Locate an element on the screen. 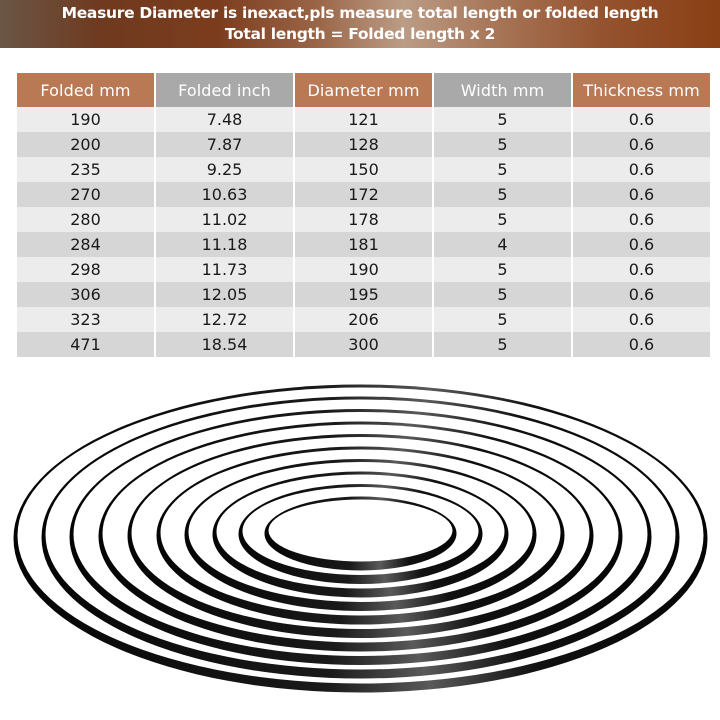 This screenshot has height=720, width=720. table-row: 298 11.73 190 5 0.6 is located at coordinates (363, 269).